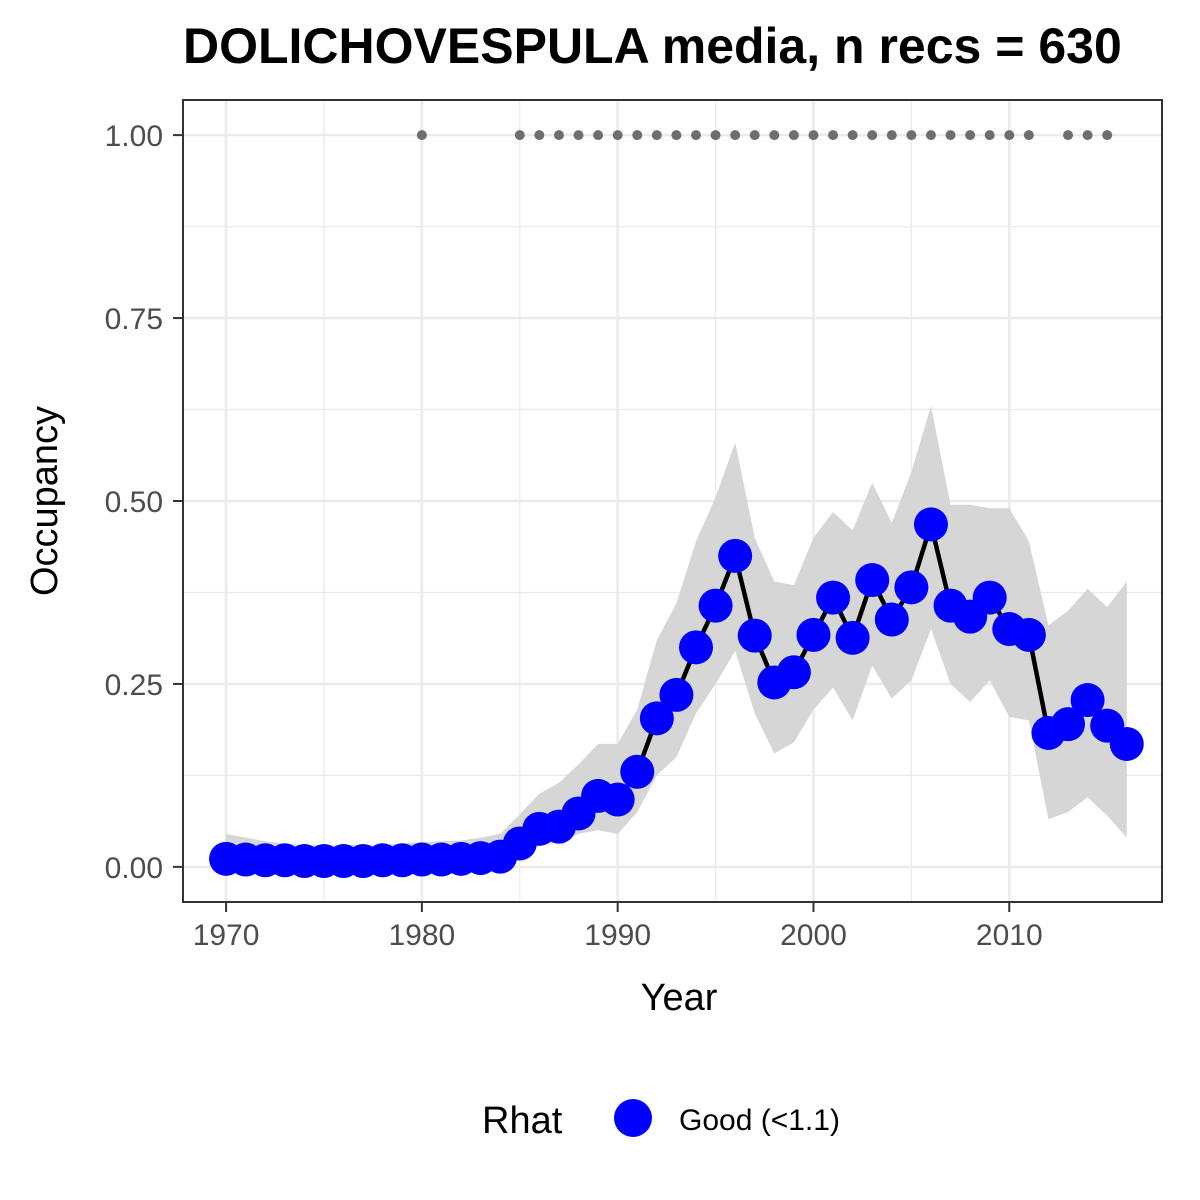  What do you see at coordinates (134, 685) in the screenshot?
I see `y-tick-label: 0.25` at bounding box center [134, 685].